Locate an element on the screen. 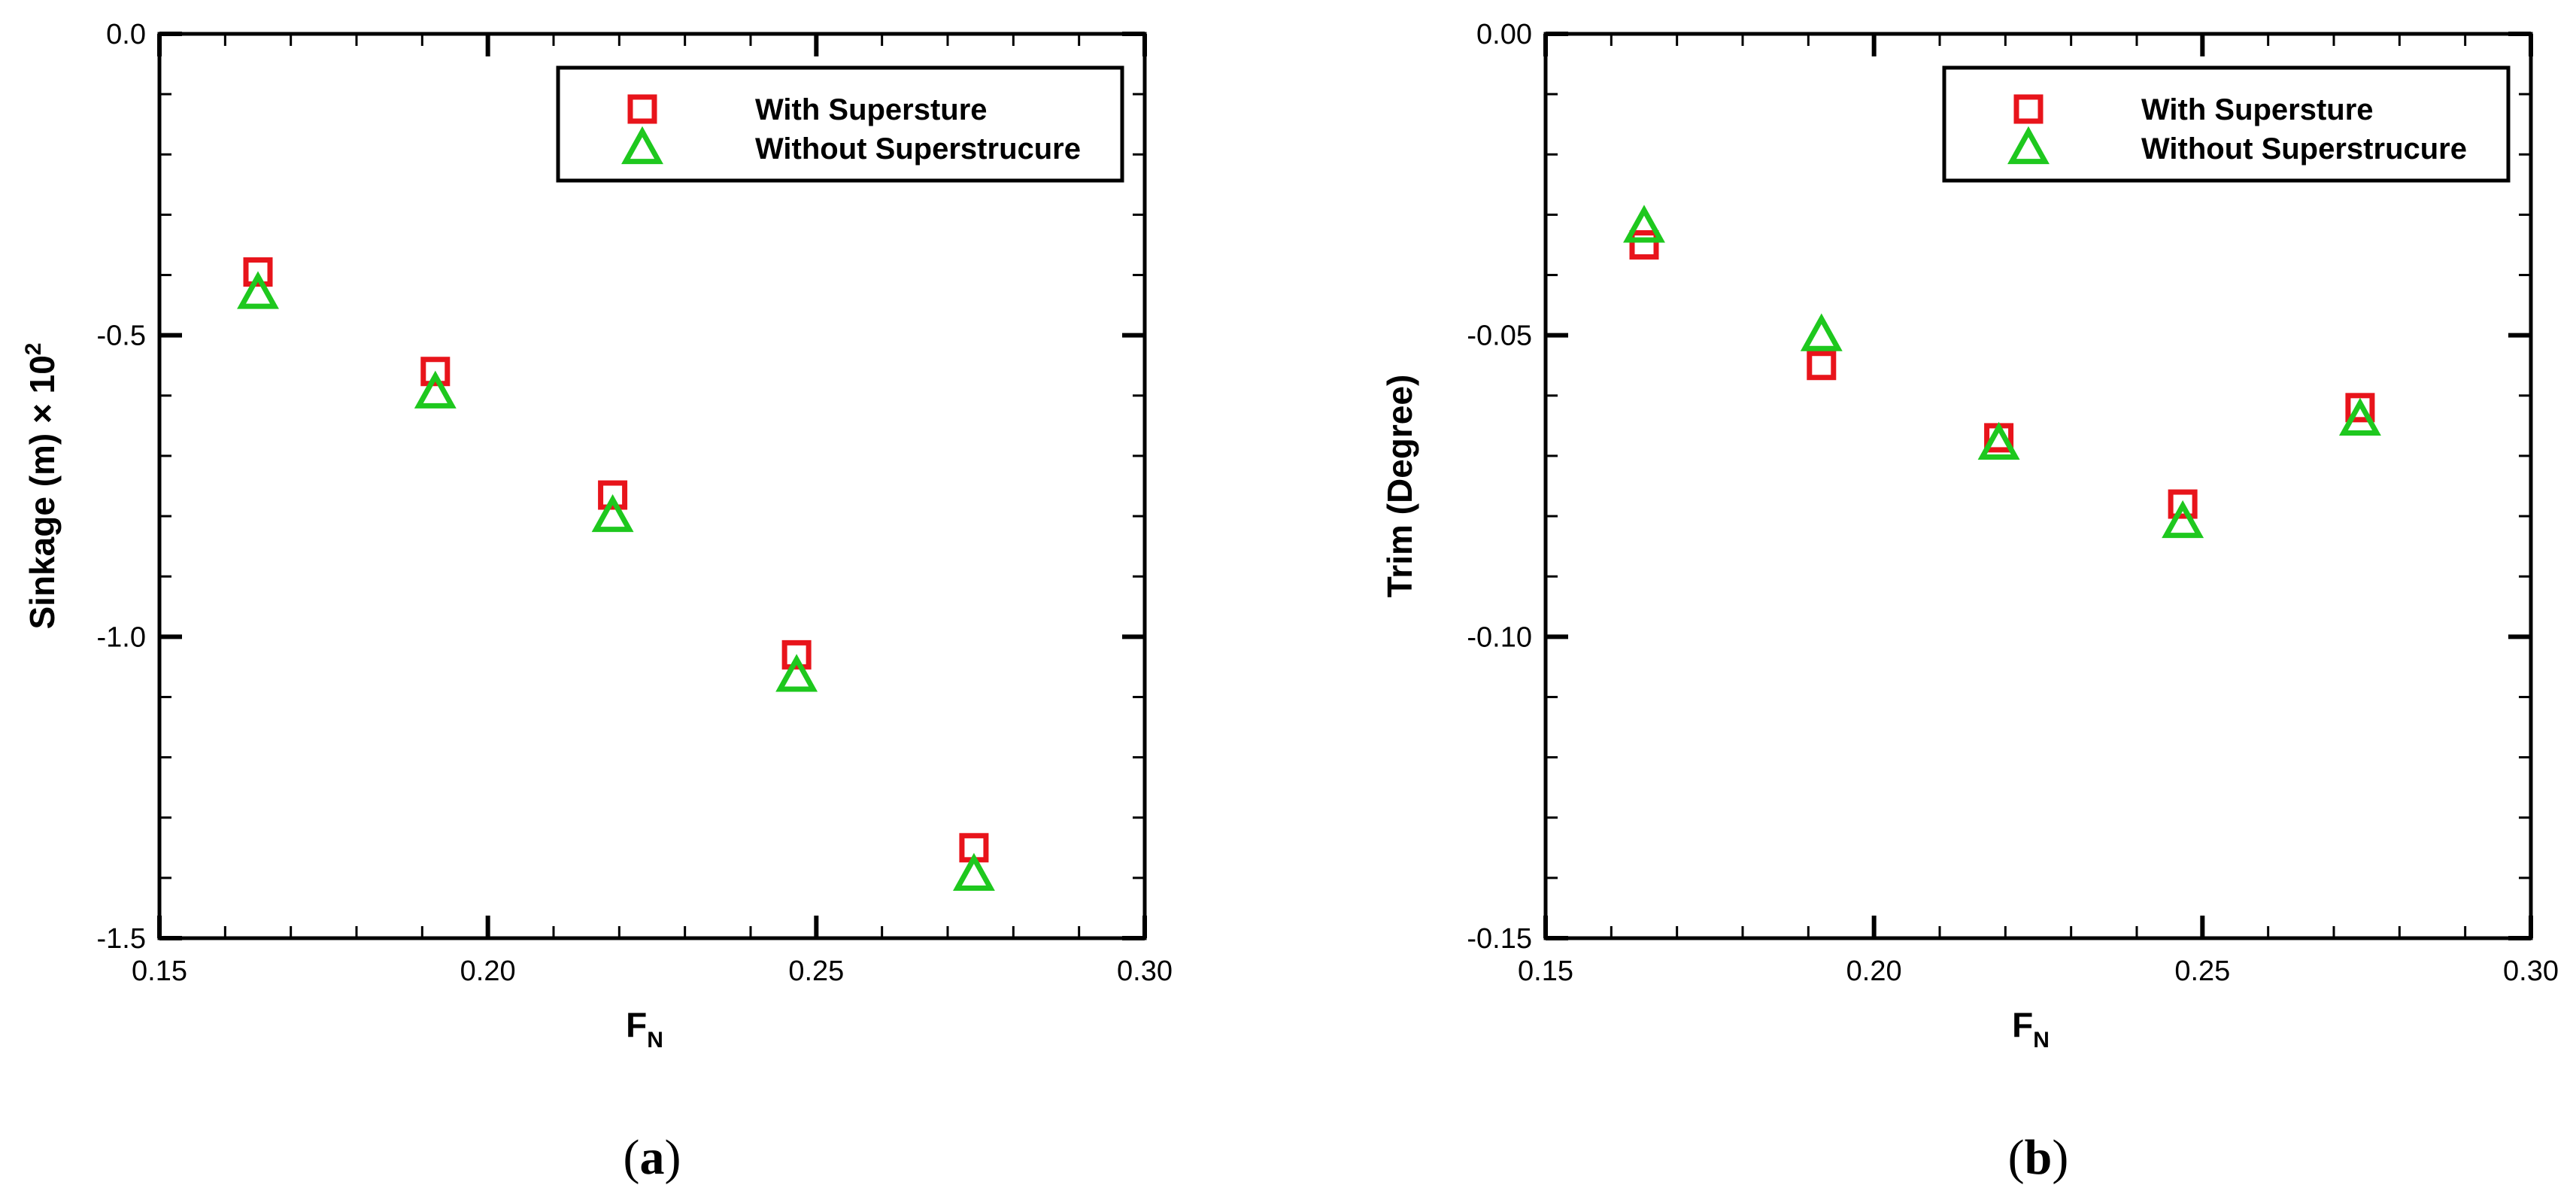 This screenshot has width=2576, height=1203. y-axis-title-main: Sinkage (m) × 10 is located at coordinates (42, 492).